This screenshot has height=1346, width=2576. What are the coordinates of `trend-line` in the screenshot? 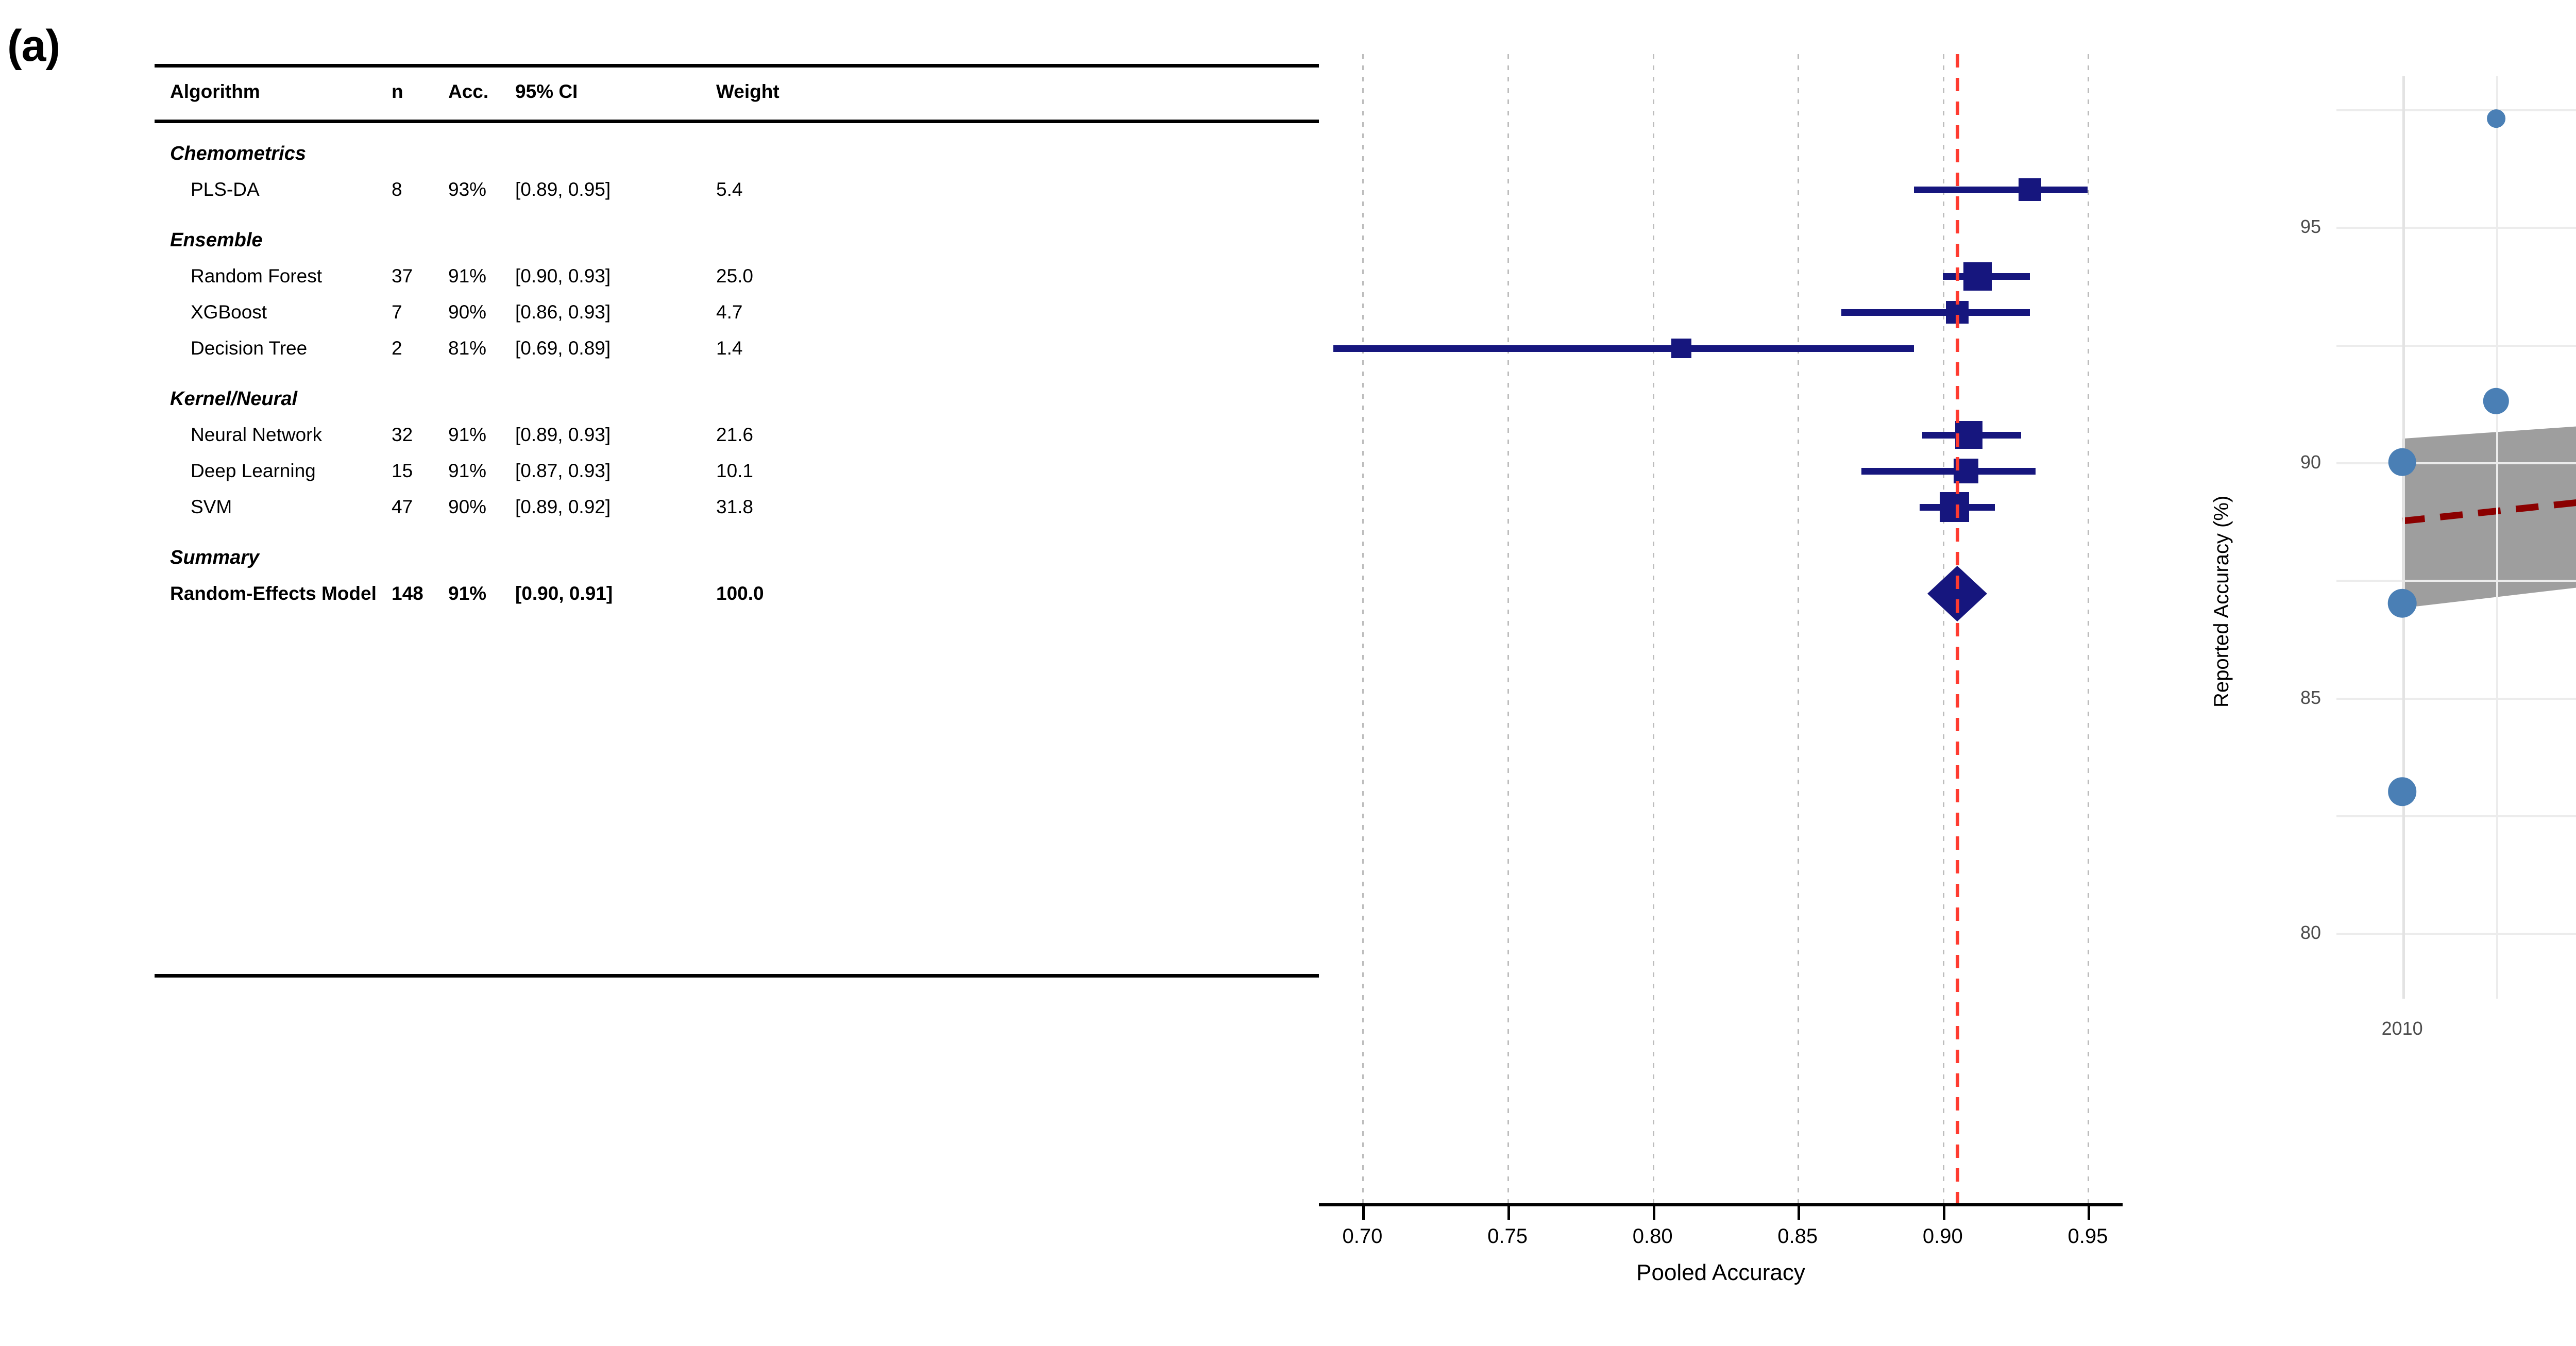 It's located at (2488, 512).